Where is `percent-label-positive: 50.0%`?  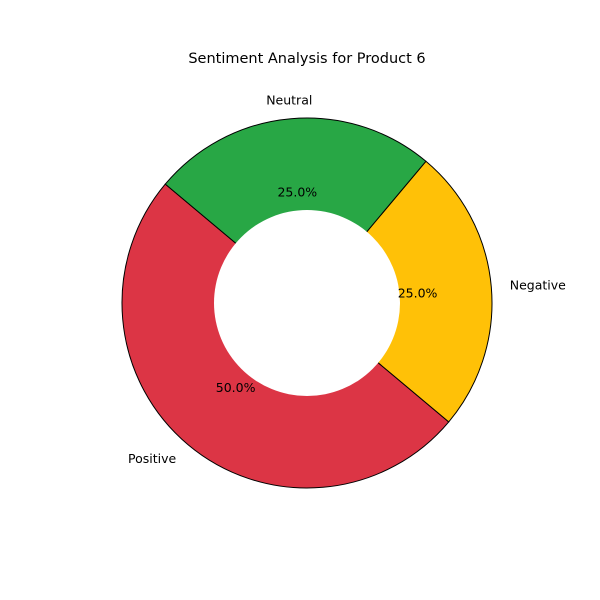
percent-label-positive: 50.0% is located at coordinates (236, 387).